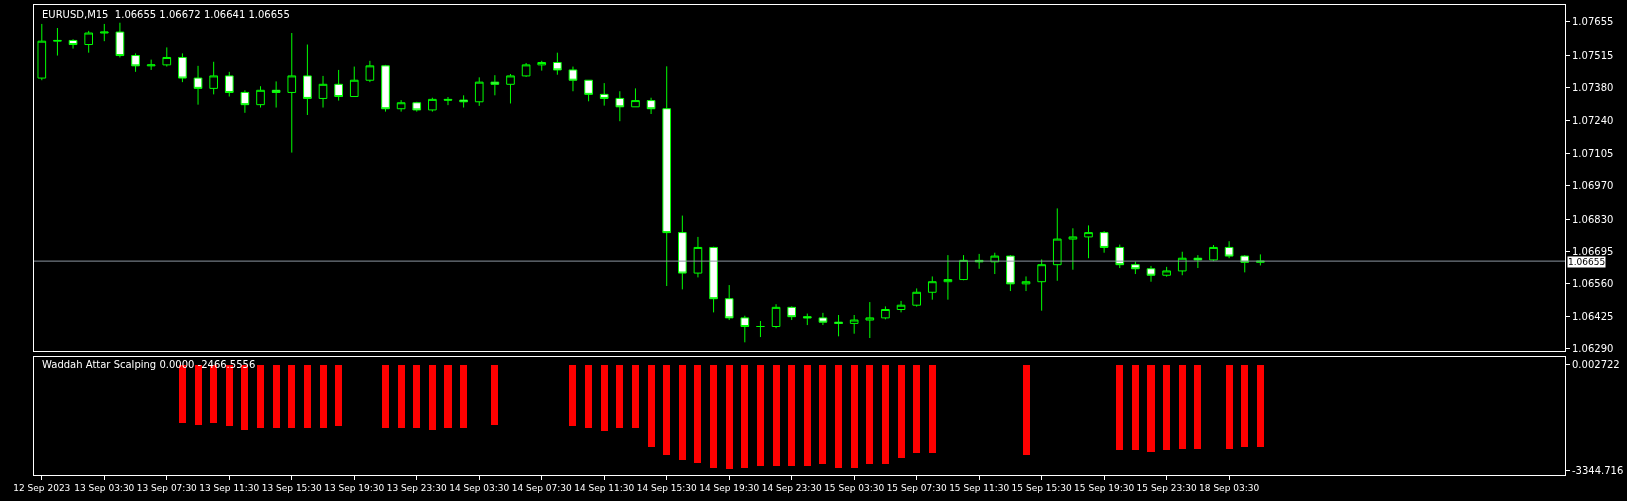 The width and height of the screenshot is (1627, 501). Describe the element at coordinates (729, 487) in the screenshot. I see `x-tick-label: 14 Sep 19:30` at that location.